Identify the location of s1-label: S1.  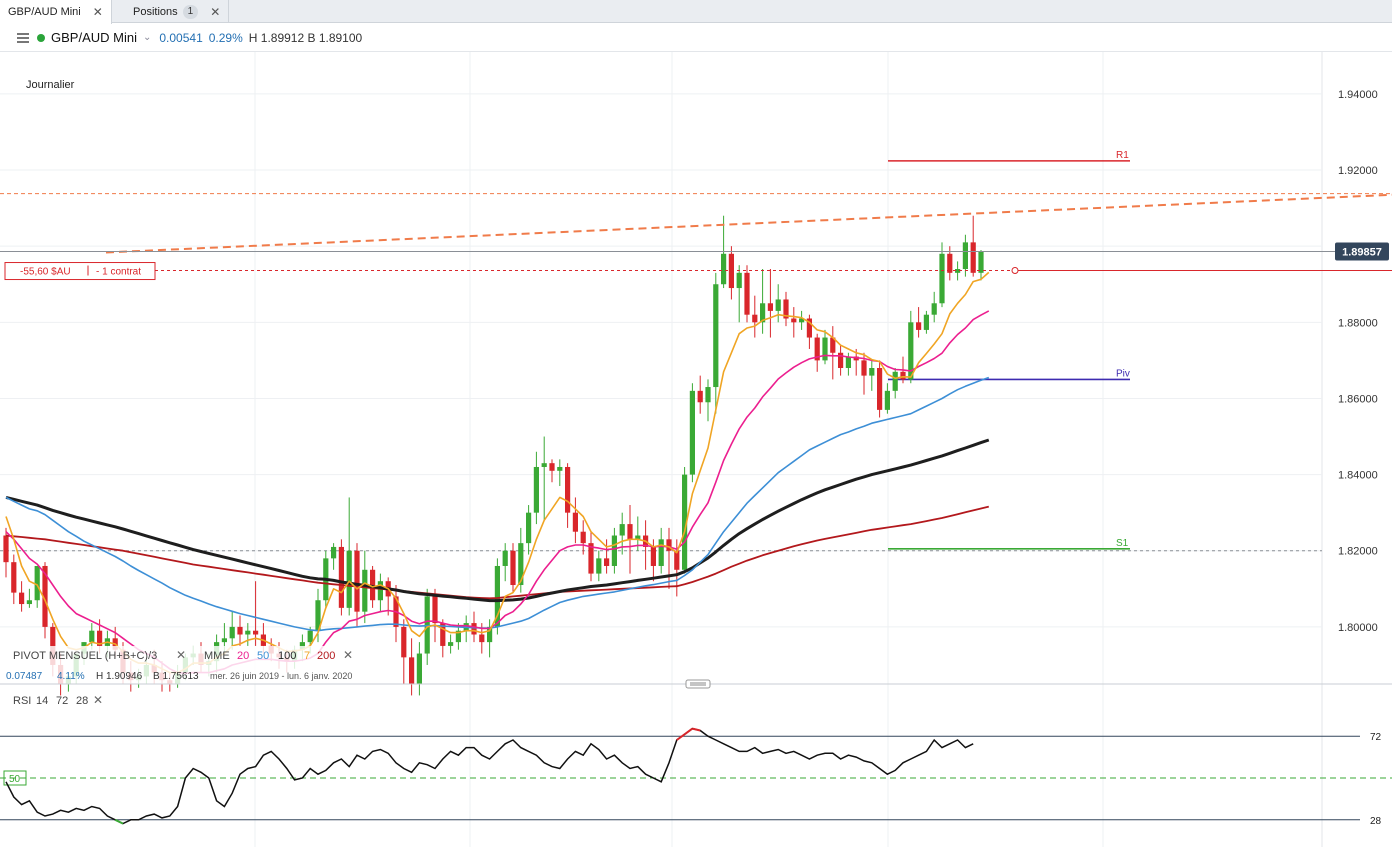
(1122, 543).